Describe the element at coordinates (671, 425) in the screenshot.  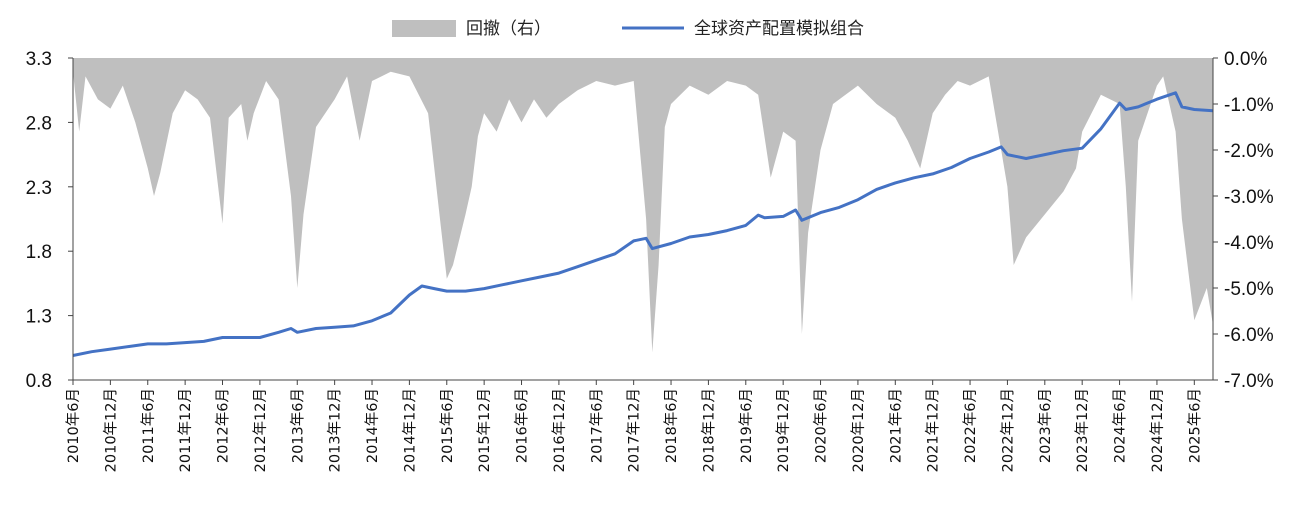
I see `x-tick-label: 2018年6月` at that location.